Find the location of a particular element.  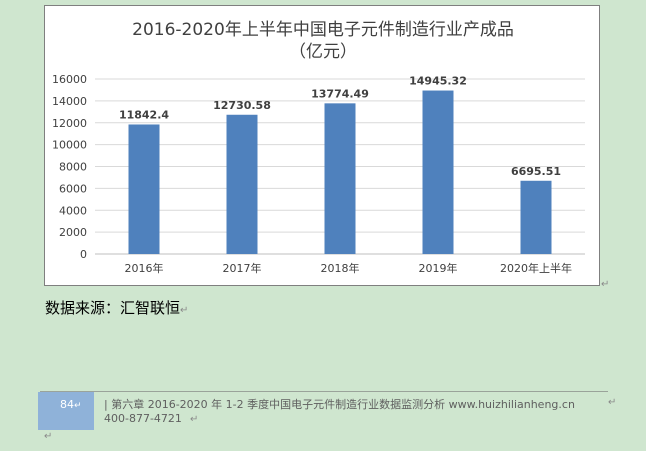

category-label: 2020年上半年 is located at coordinates (536, 268).